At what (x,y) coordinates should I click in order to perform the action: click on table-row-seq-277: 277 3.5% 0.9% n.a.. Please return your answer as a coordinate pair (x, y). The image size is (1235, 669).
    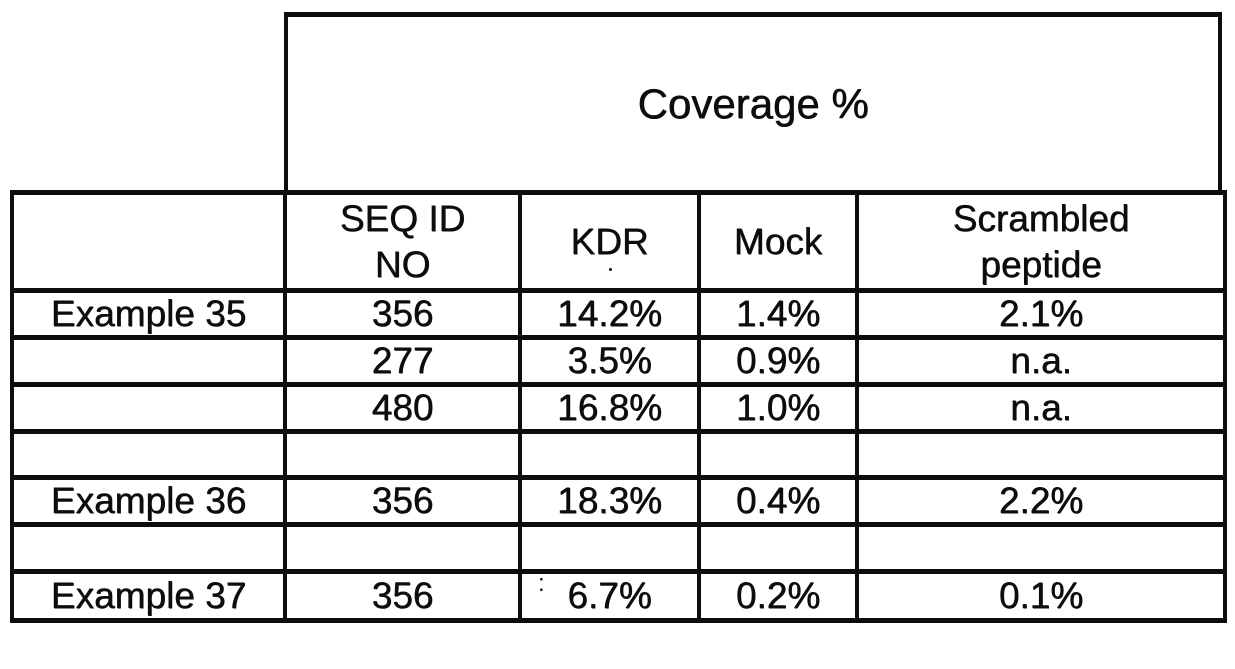
    Looking at the image, I should click on (618, 361).